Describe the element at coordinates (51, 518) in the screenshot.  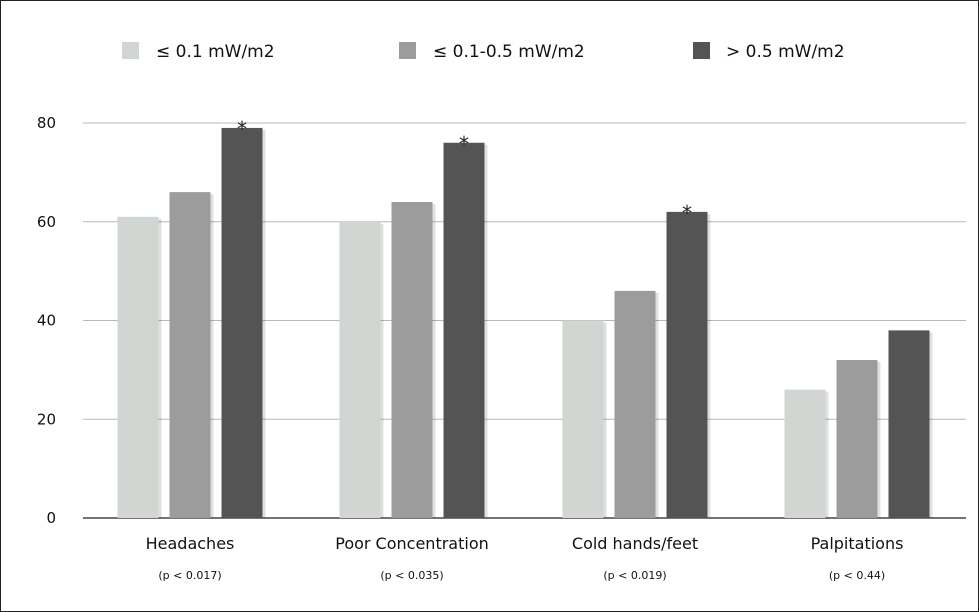
I see `y-tick-label: 0` at that location.